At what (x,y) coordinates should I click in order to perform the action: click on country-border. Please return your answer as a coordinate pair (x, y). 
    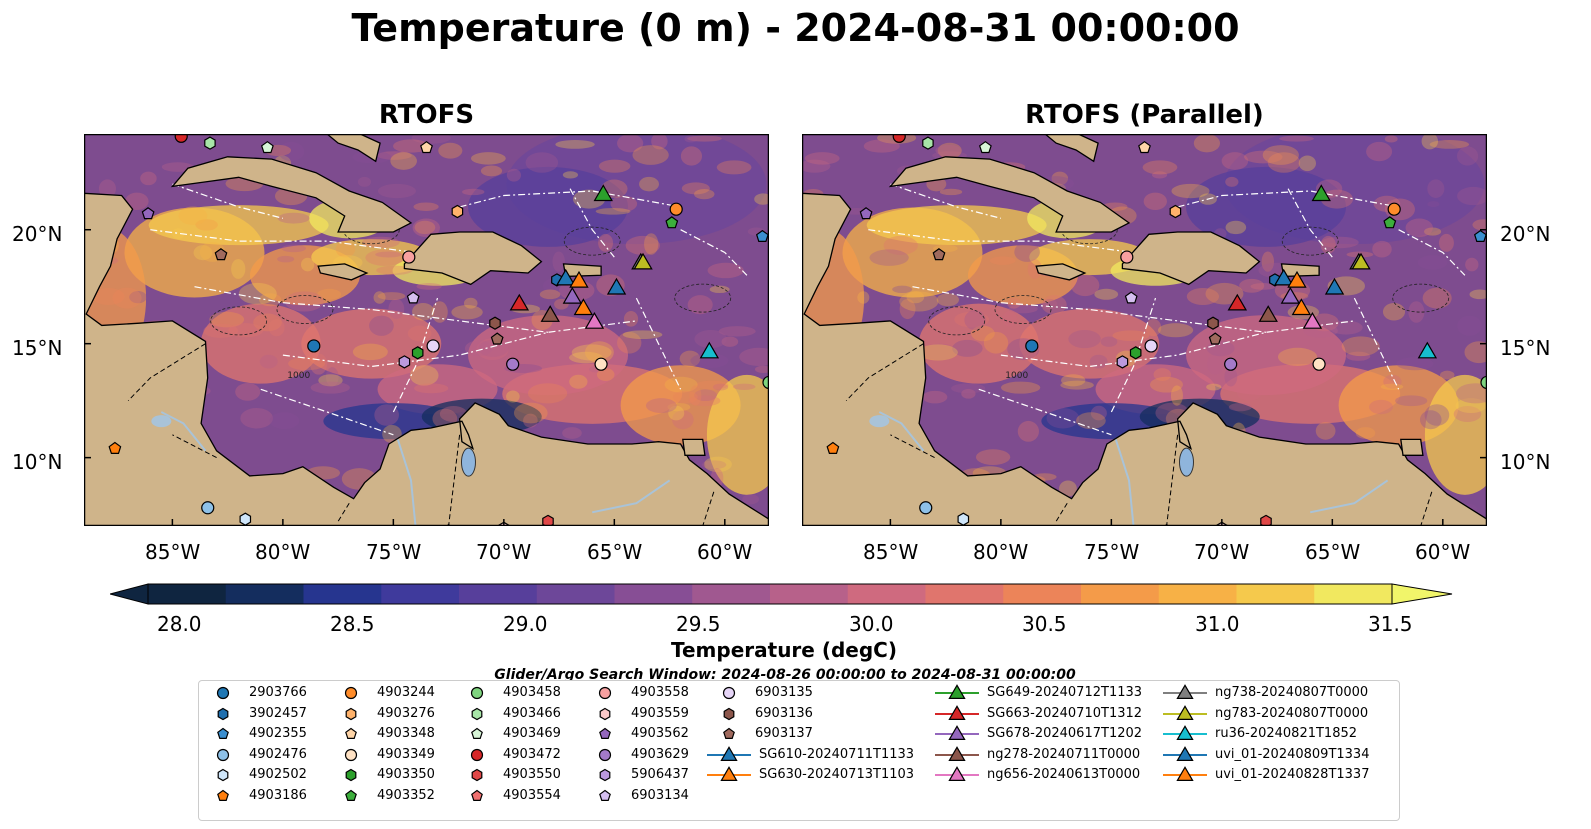
    Looking at the image, I should click on (1426, 508).